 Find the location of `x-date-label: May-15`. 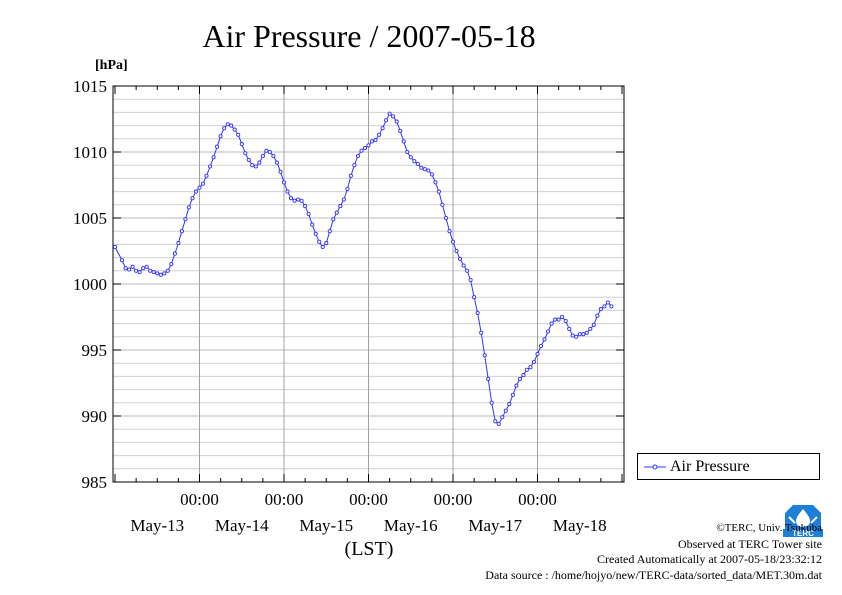

x-date-label: May-15 is located at coordinates (326, 525).